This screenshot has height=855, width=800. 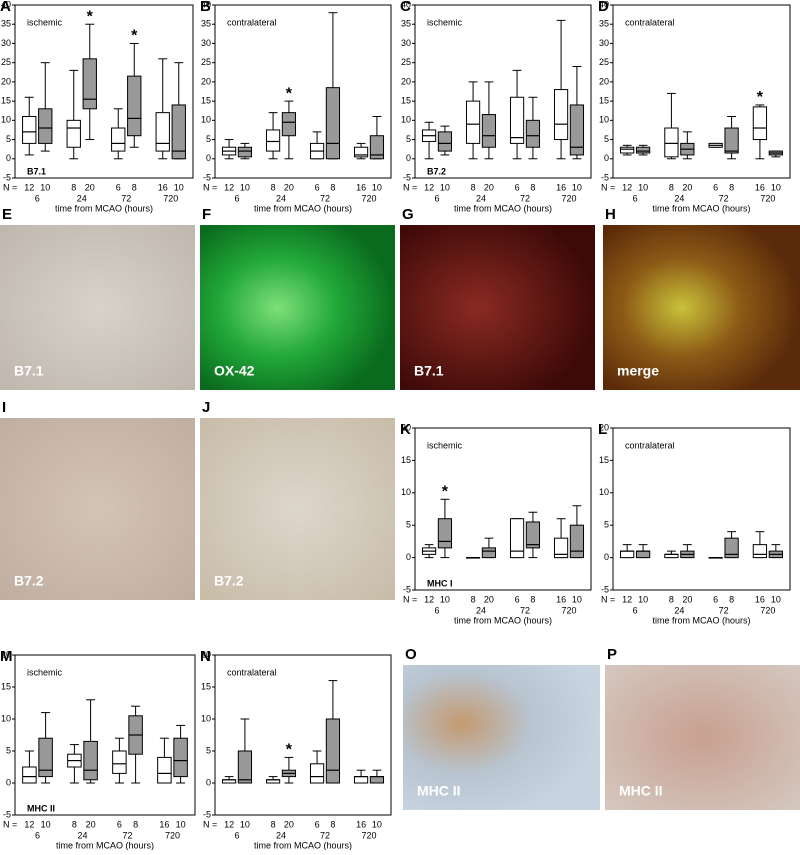 I want to click on panel-letter: L, so click(x=602, y=429).